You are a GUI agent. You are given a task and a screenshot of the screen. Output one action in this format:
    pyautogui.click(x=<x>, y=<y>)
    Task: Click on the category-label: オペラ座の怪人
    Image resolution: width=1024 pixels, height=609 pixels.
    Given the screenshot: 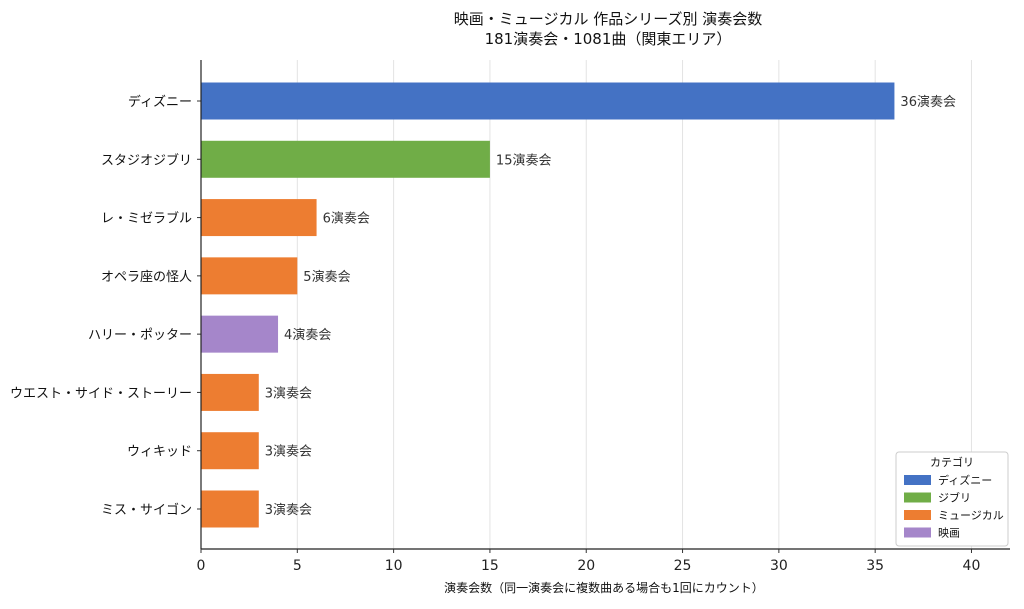 What is the action you would take?
    pyautogui.click(x=146, y=277)
    